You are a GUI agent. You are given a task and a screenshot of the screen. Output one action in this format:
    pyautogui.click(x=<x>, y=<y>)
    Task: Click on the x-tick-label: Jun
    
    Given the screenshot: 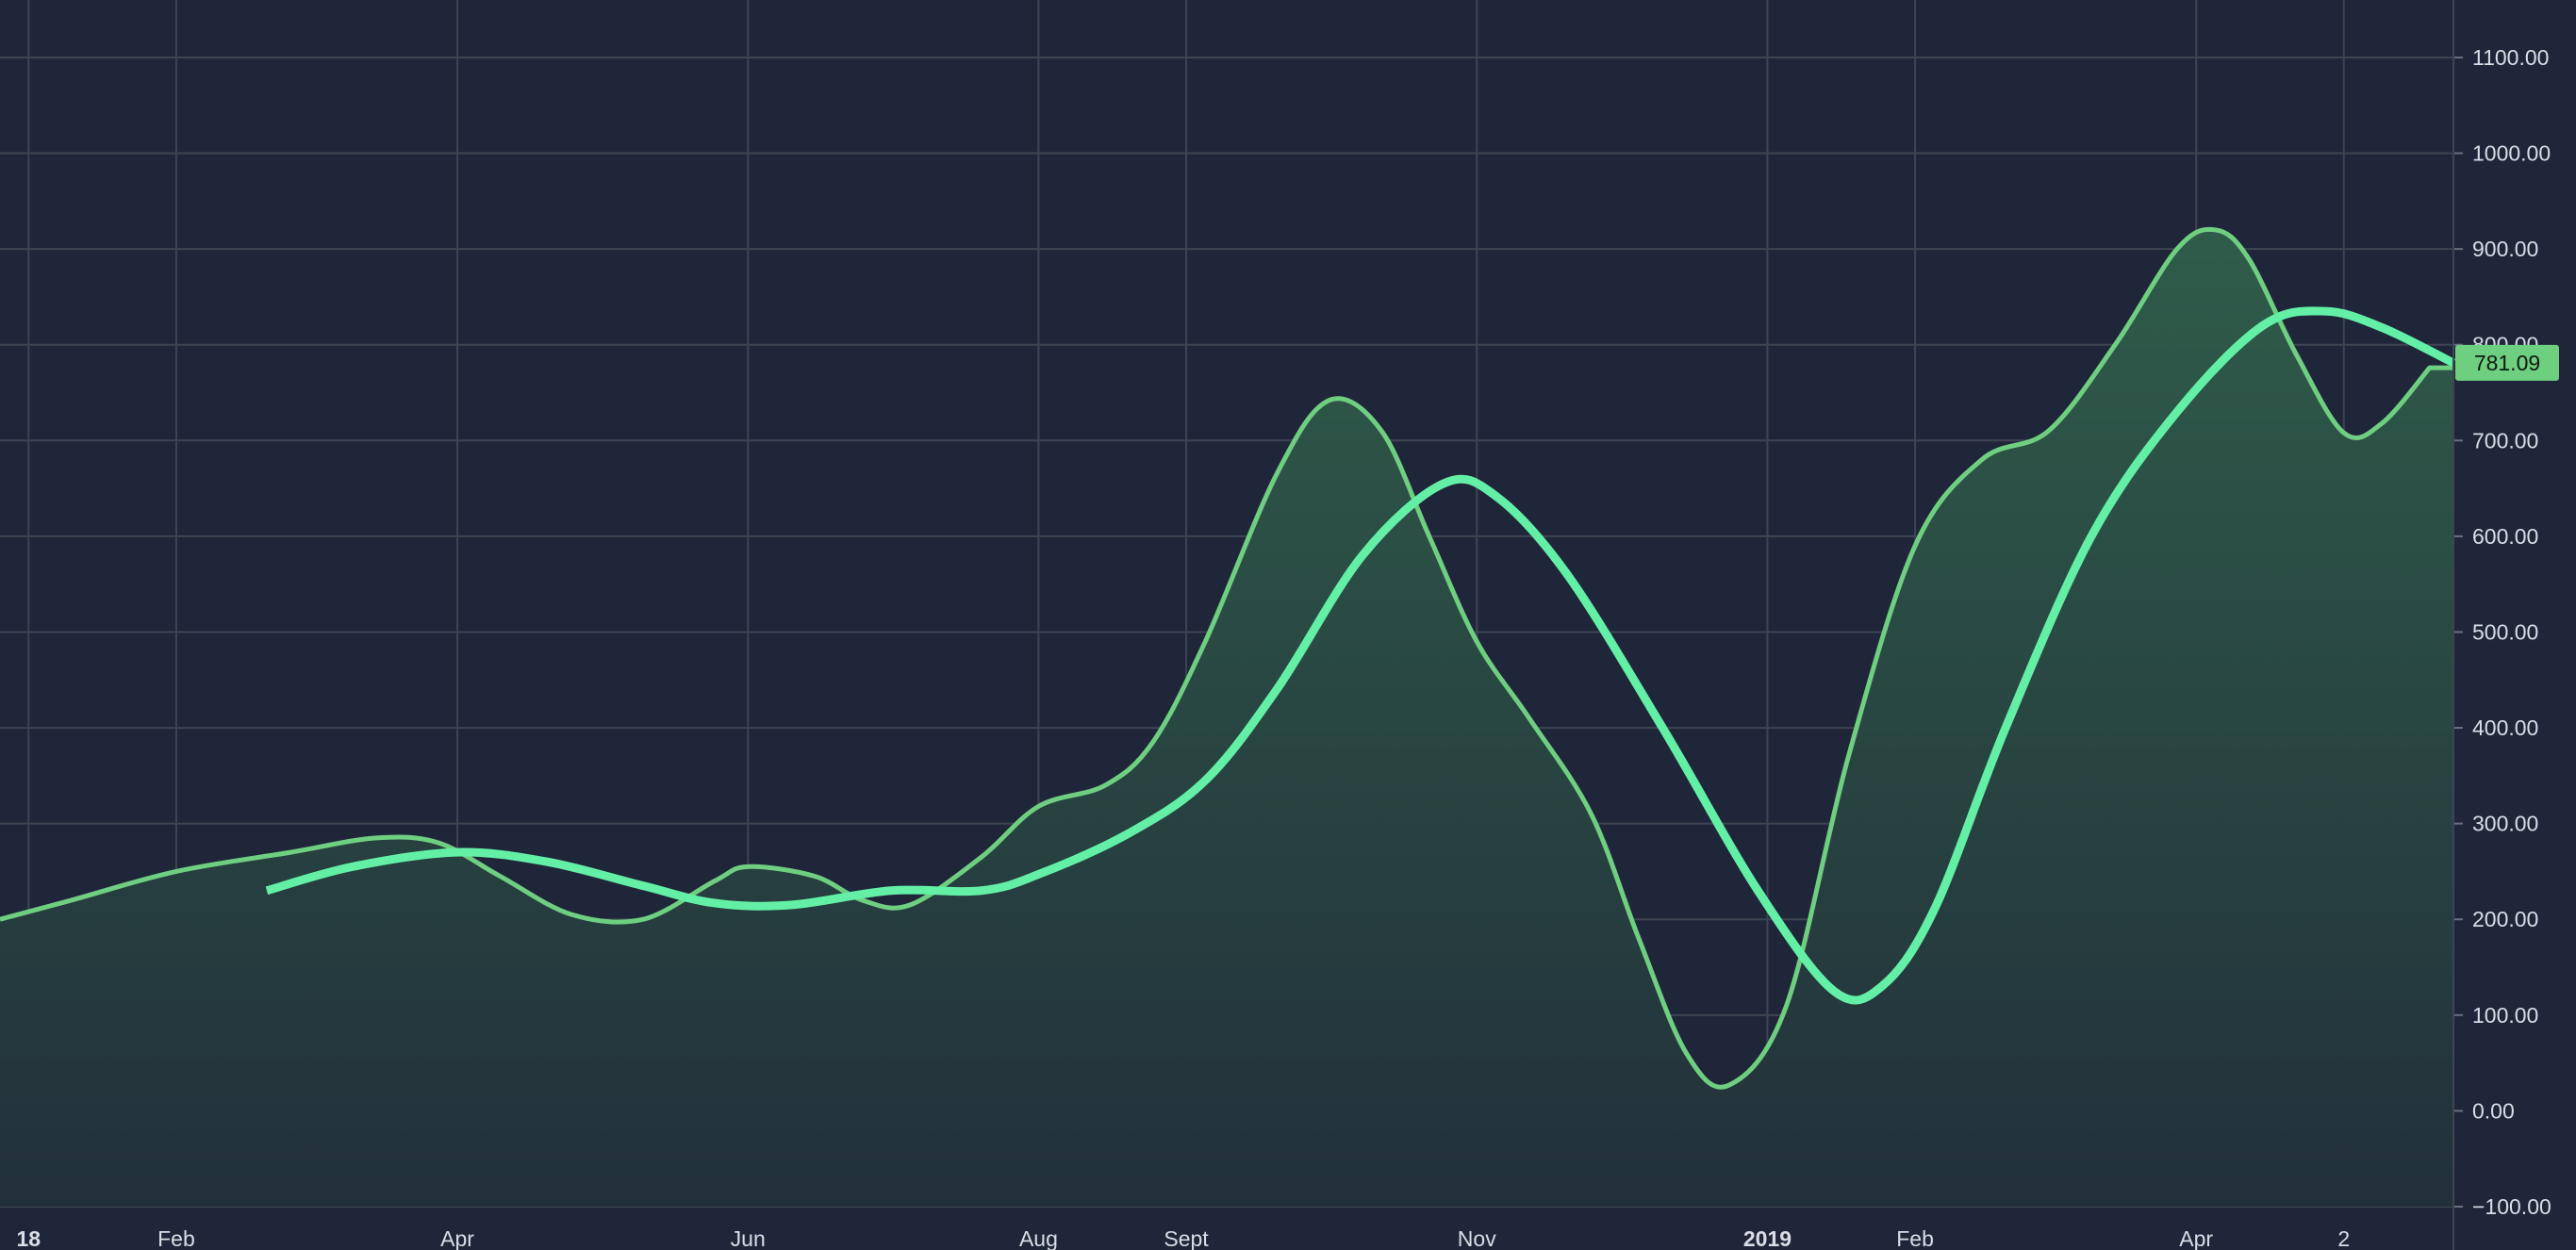 What is the action you would take?
    pyautogui.click(x=748, y=1238)
    